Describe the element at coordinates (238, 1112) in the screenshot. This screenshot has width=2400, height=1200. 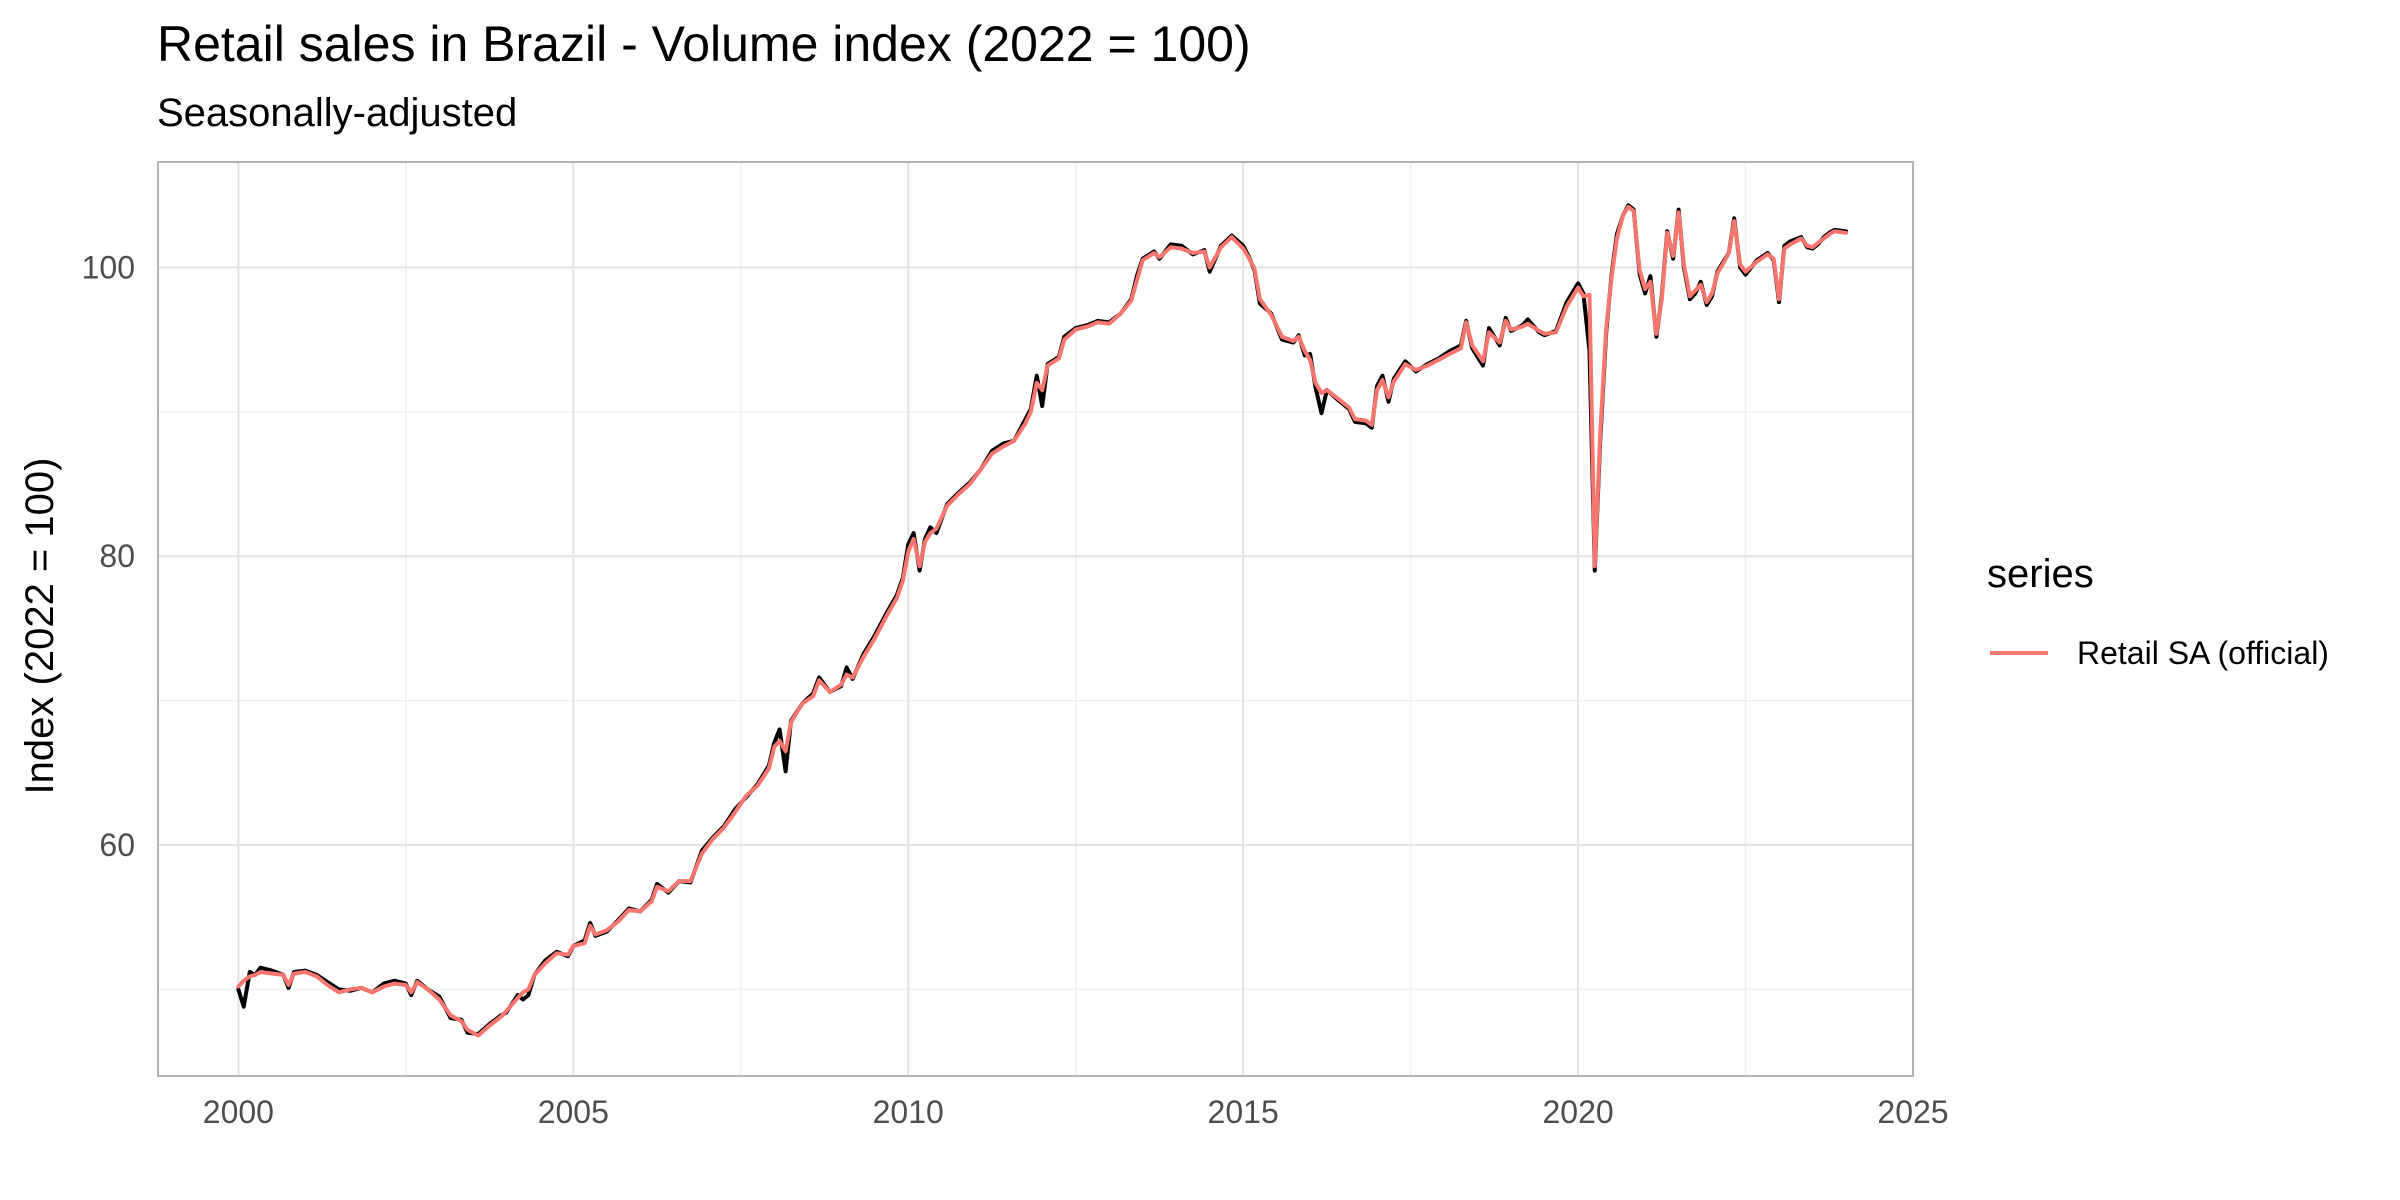
I see `x-tick-label: 2000` at that location.